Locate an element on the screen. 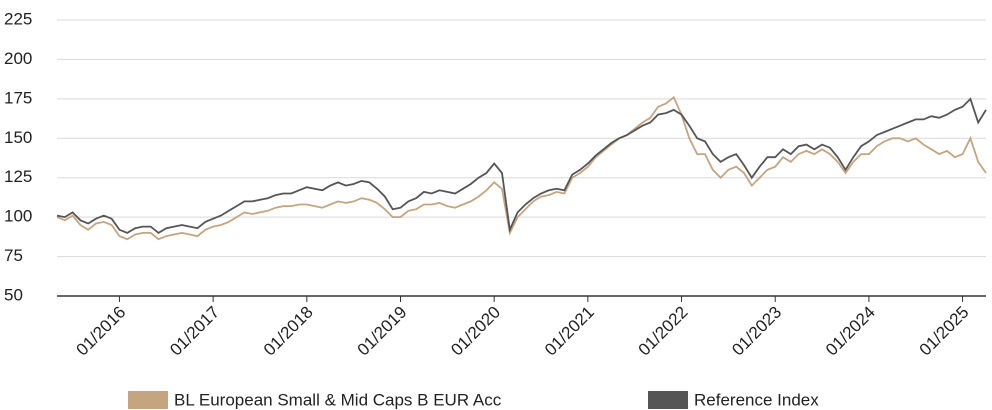 This screenshot has height=410, width=992. y-tick-label: 200 is located at coordinates (18, 58).